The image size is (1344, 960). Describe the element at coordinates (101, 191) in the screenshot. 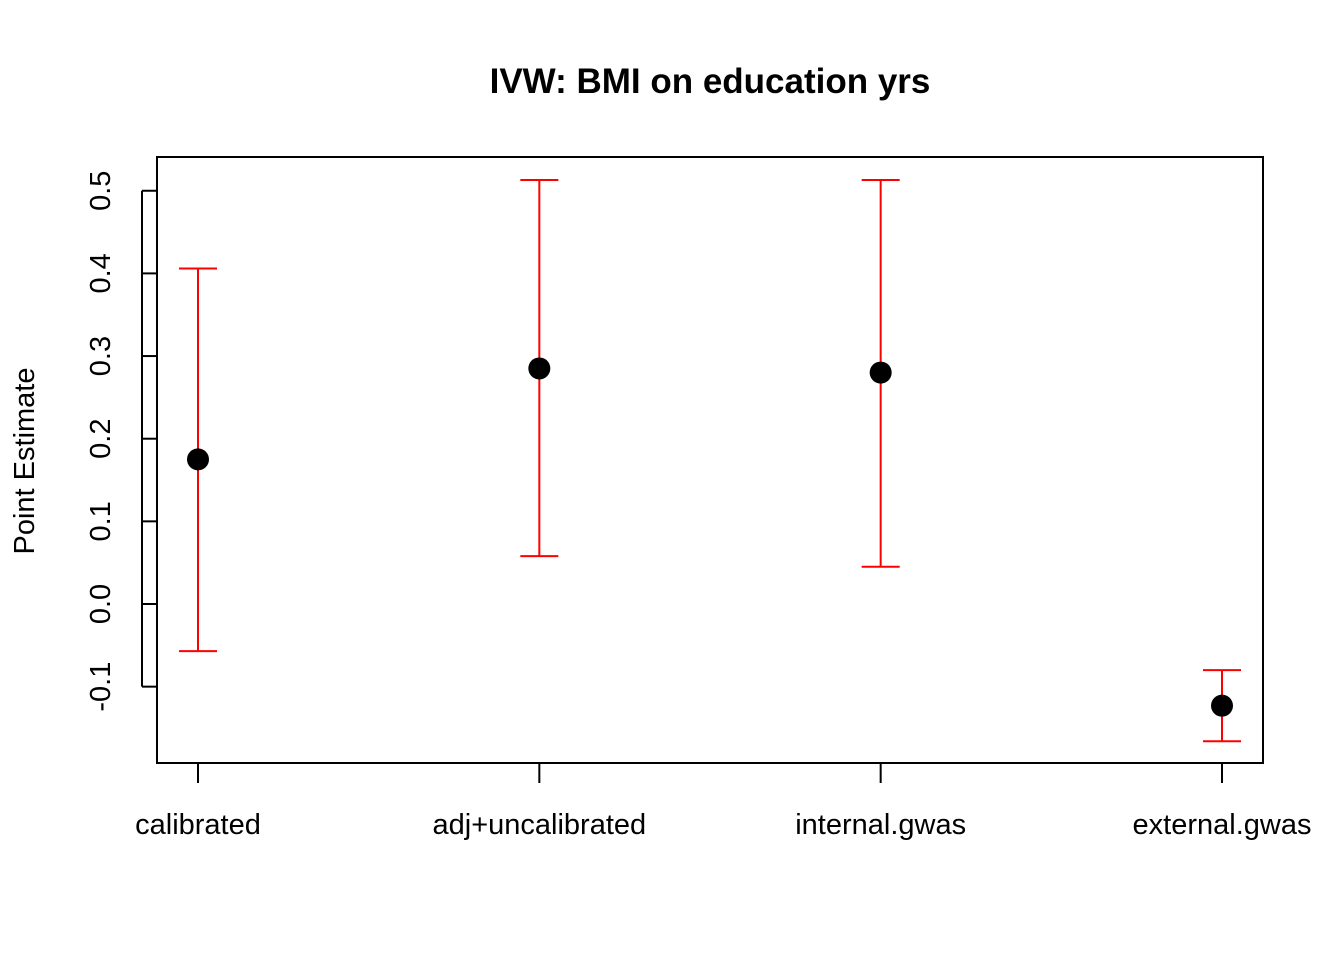

I see `y-tick-label: 0.5` at that location.